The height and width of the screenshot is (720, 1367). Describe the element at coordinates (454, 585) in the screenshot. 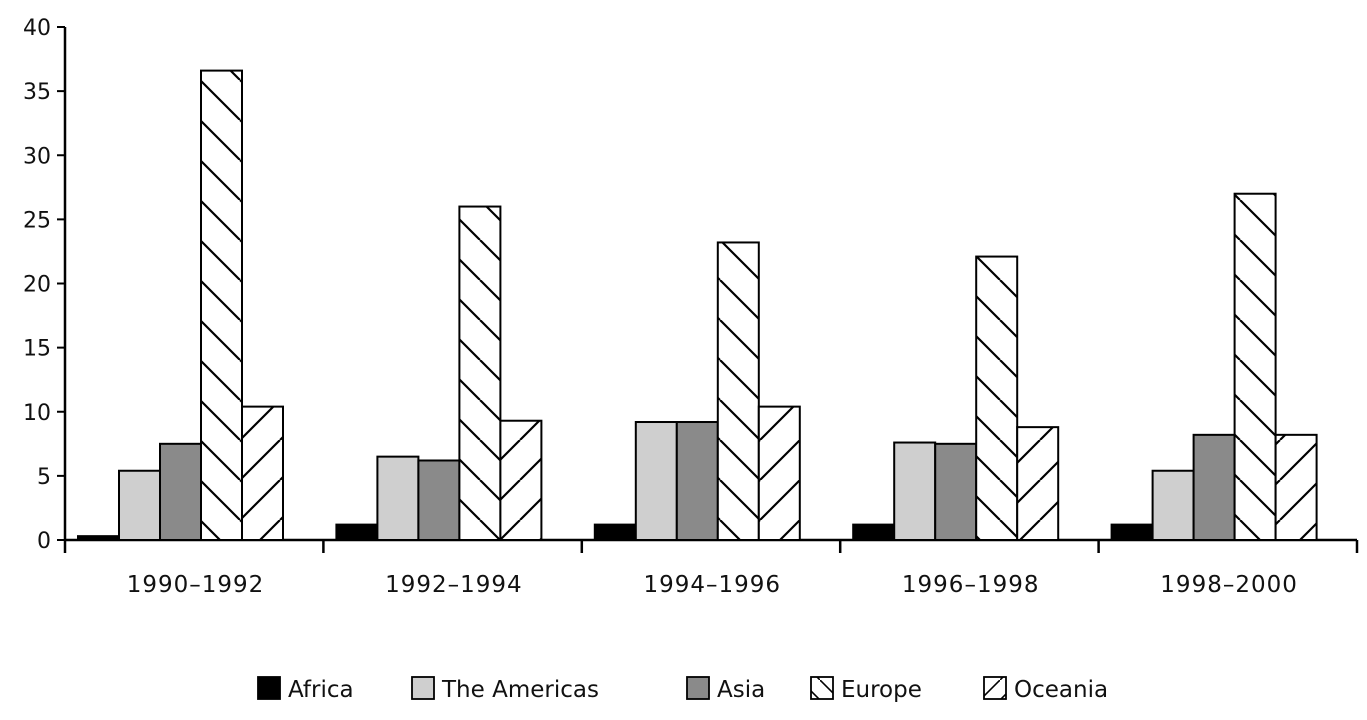

I see `category-label: 1992–1994` at that location.